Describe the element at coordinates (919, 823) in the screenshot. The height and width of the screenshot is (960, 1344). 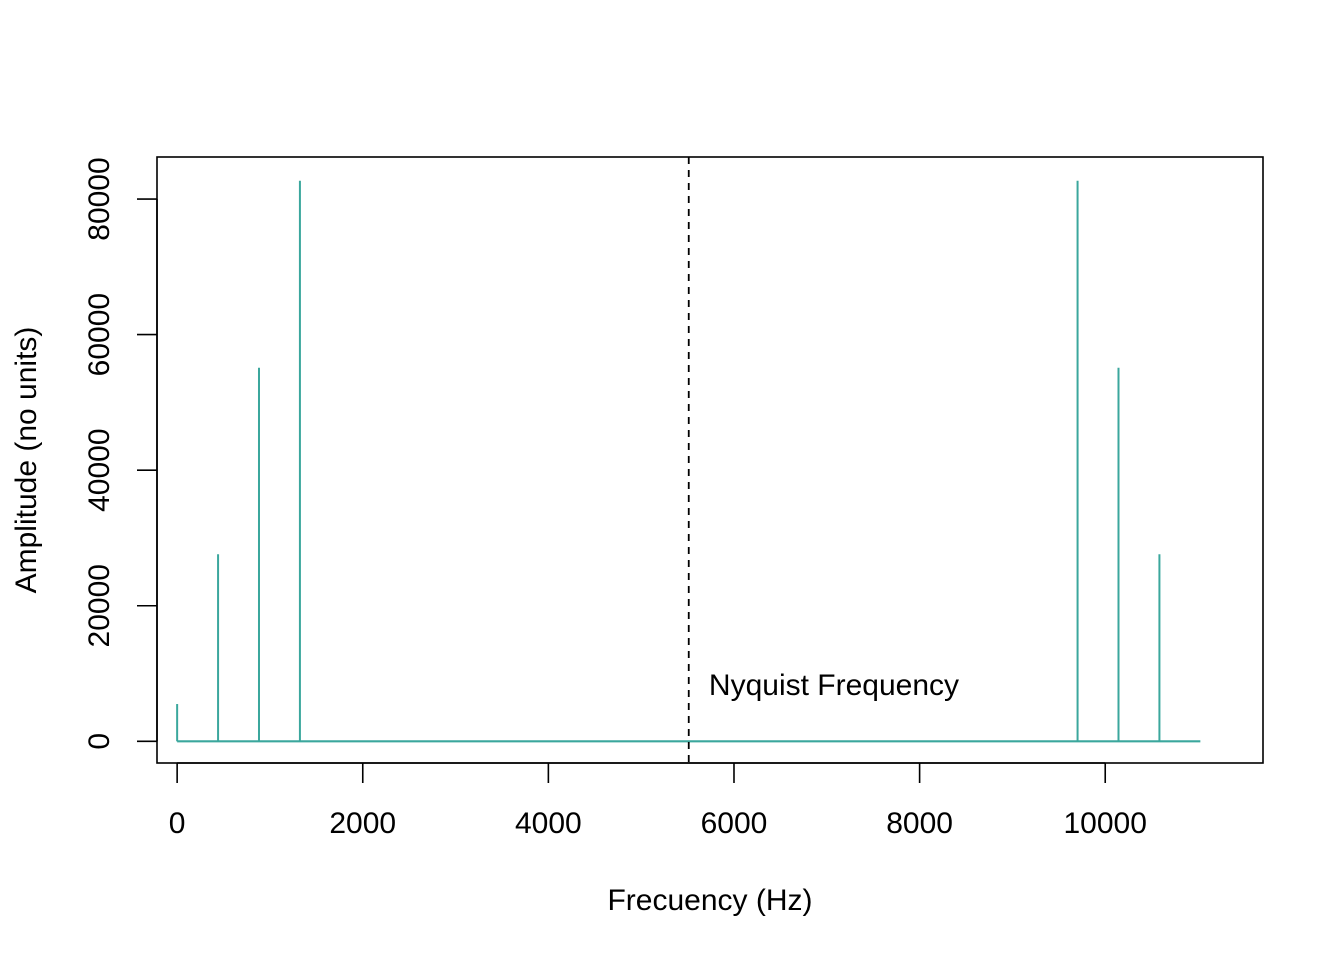
I see `x-tick-label: 8000` at that location.